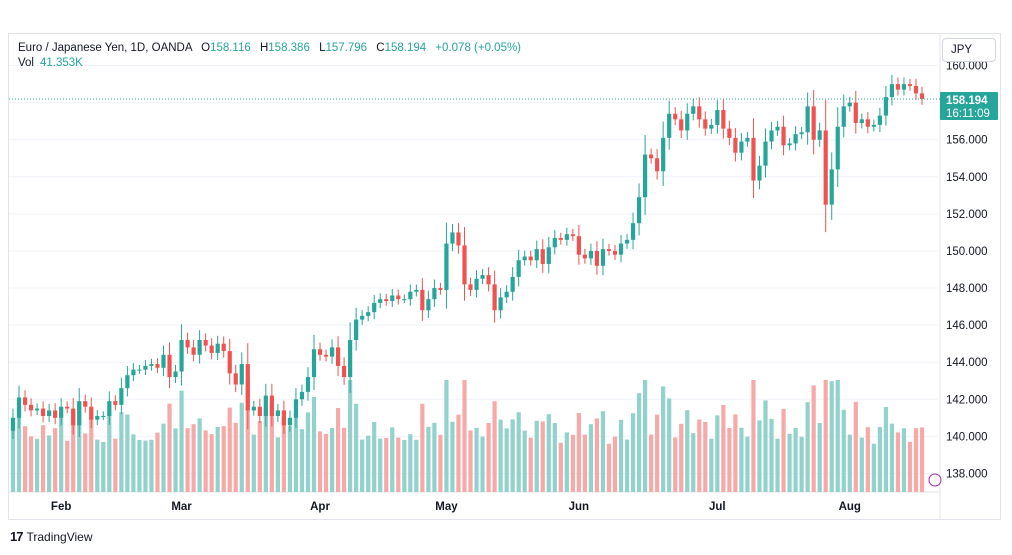 Image resolution: width=1012 pixels, height=555 pixels. I want to click on change-value: +0.078 (+0.05%), so click(478, 48).